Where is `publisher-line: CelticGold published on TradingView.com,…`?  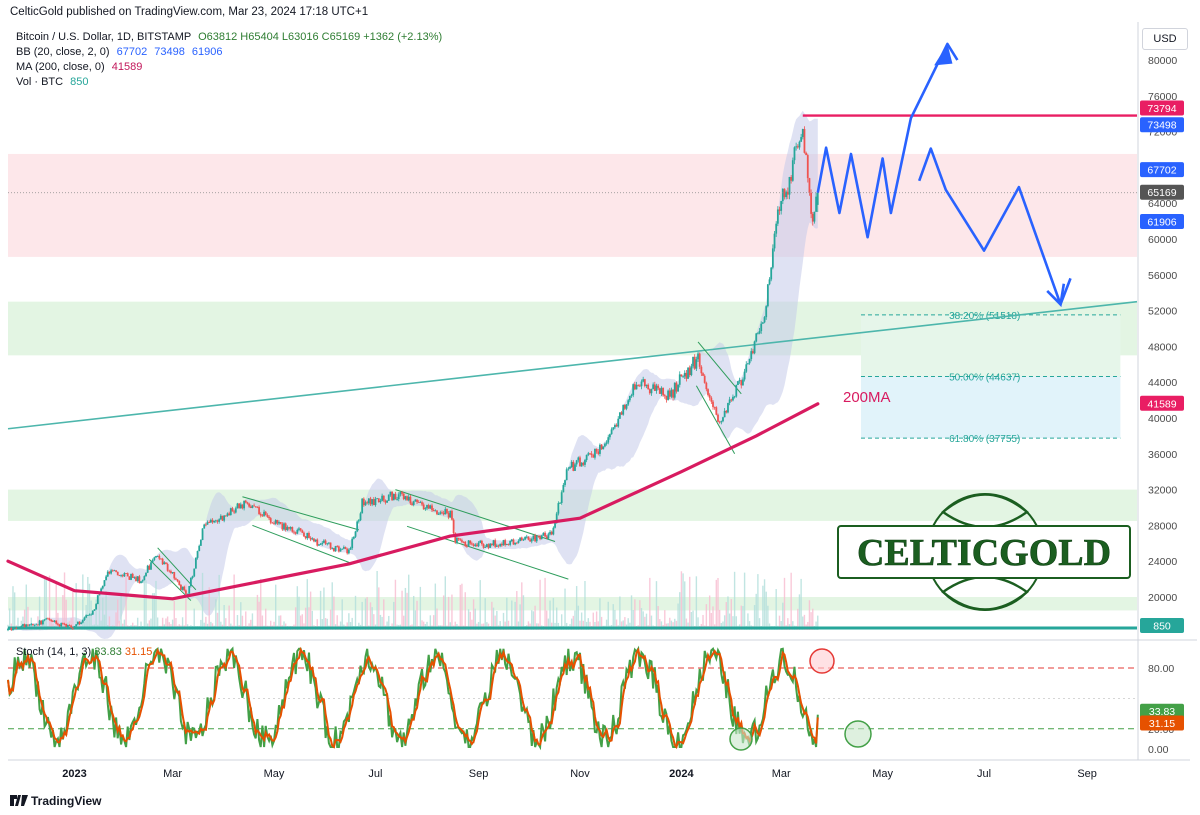 publisher-line: CelticGold published on TradingView.com,… is located at coordinates (189, 12).